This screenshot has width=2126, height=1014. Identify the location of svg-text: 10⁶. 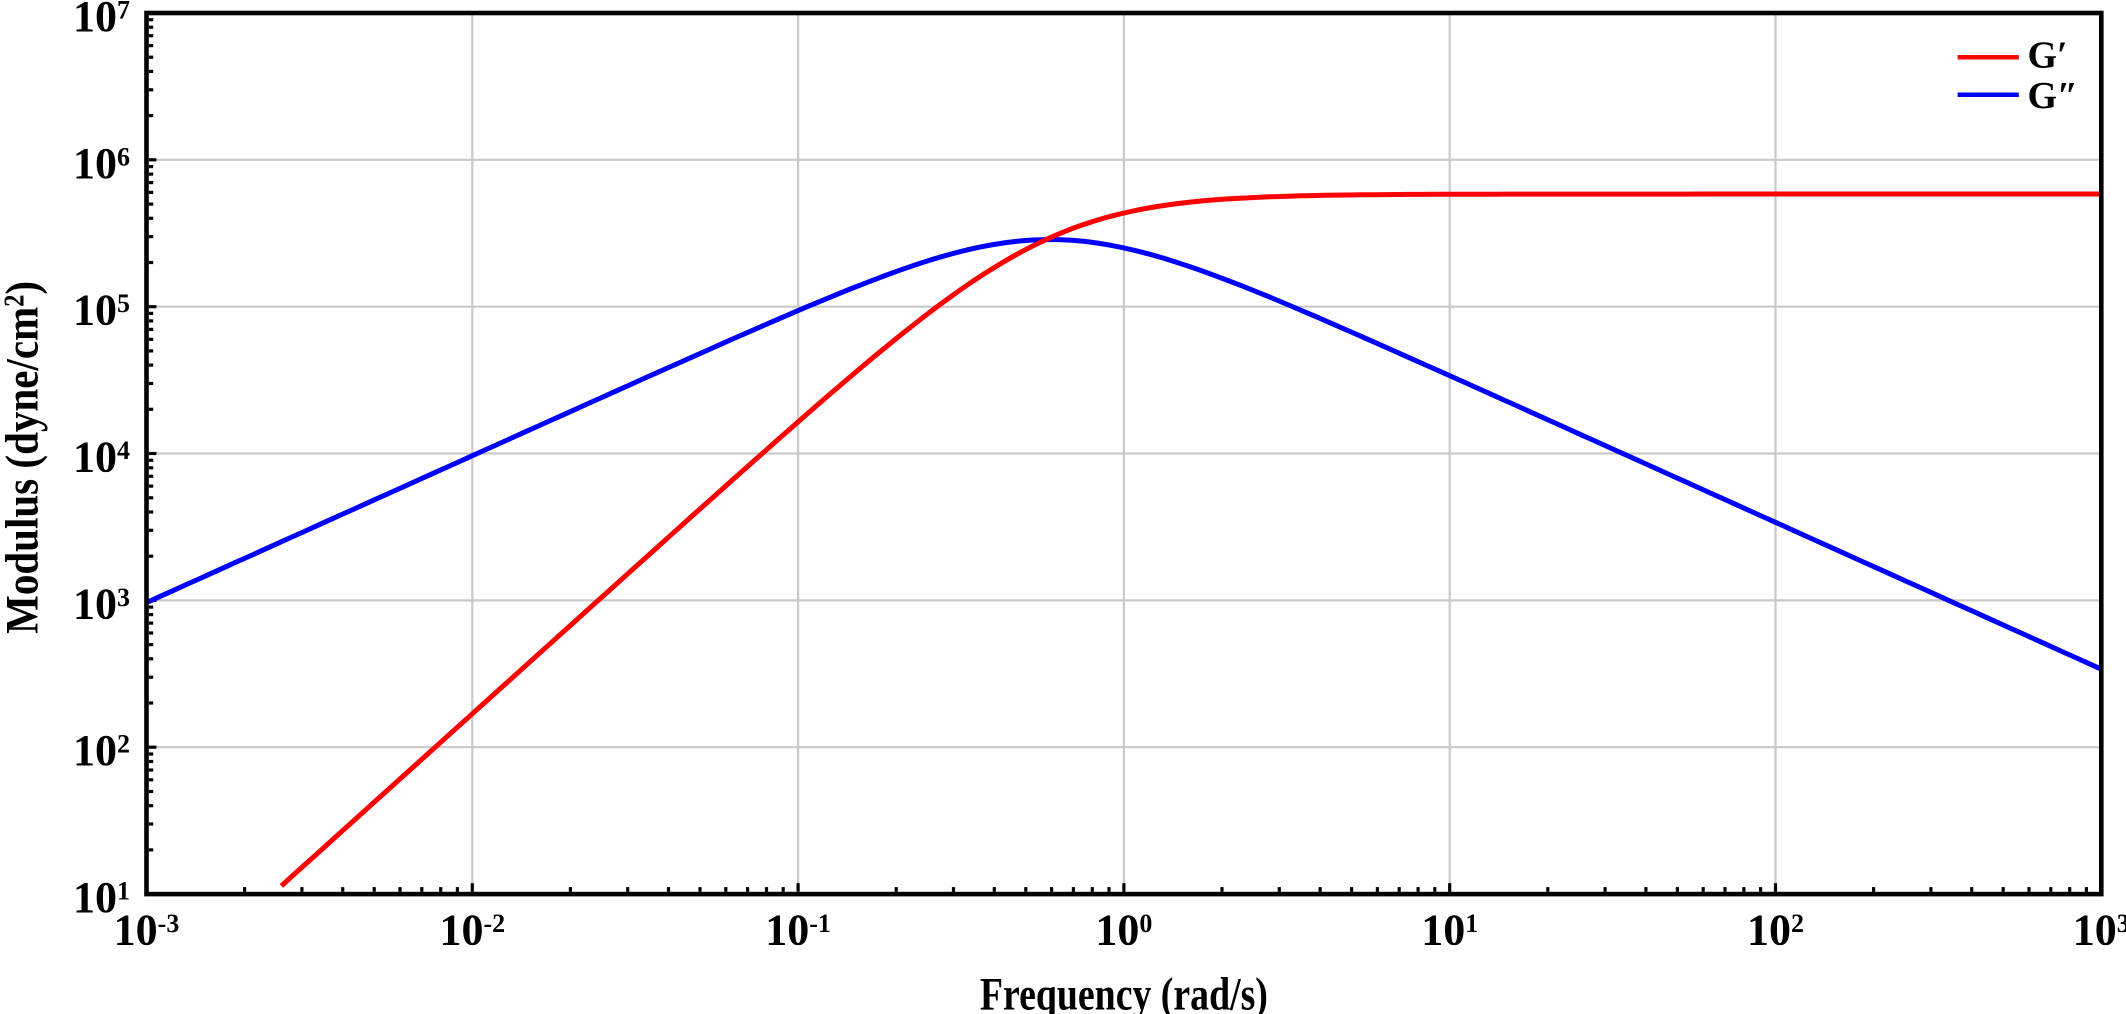
(101, 163).